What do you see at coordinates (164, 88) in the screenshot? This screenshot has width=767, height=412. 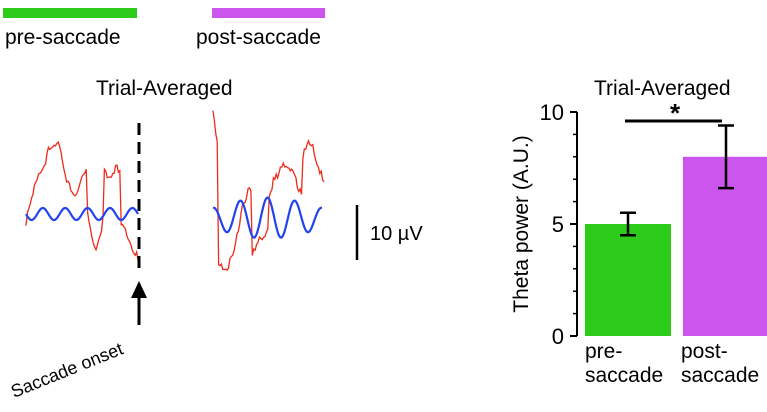 I see `left-panel-title: Trial-Averaged` at bounding box center [164, 88].